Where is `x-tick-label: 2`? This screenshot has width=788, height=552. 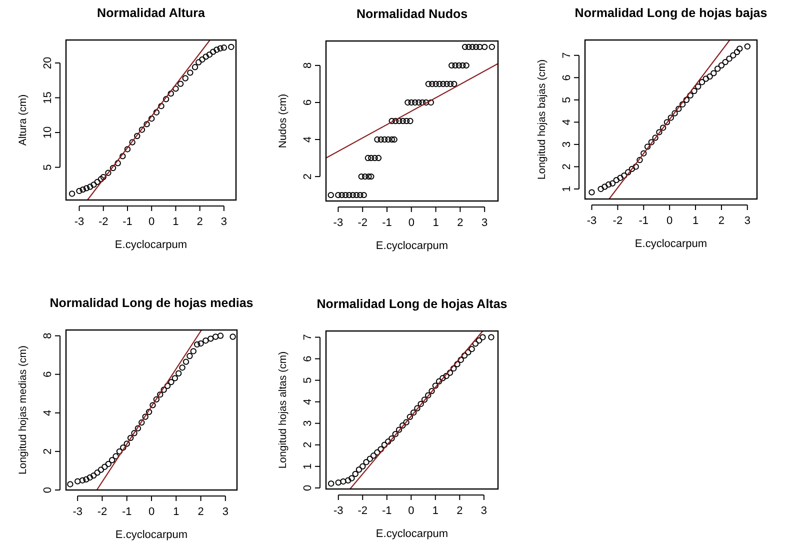 x-tick-label: 2 is located at coordinates (460, 223).